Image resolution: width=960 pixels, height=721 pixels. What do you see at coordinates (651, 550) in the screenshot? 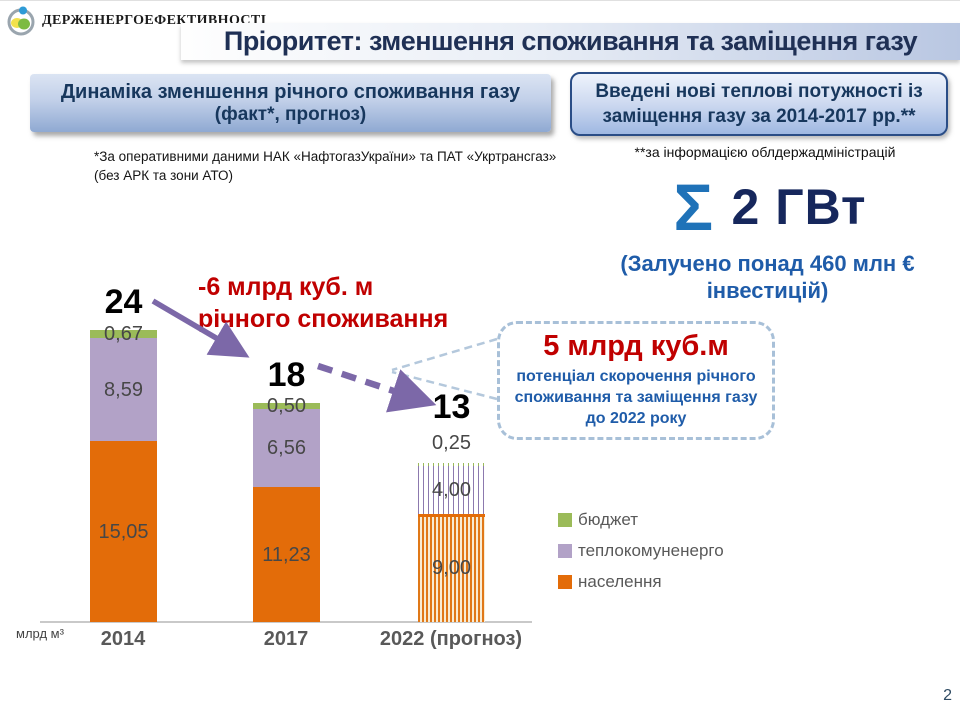
I see `legend-label: теплокомуненерго` at bounding box center [651, 550].